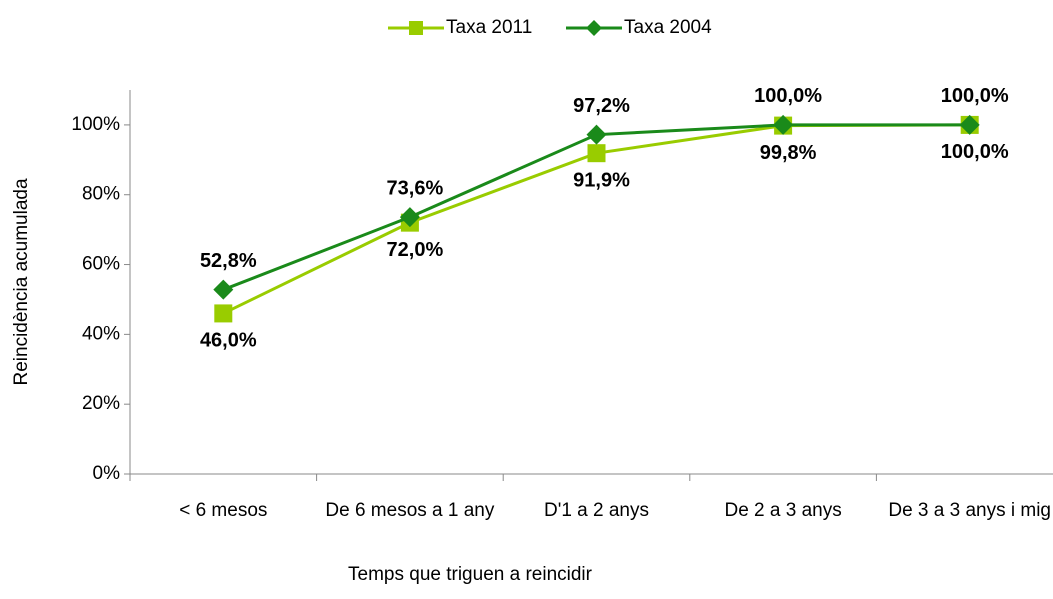 This screenshot has height=599, width=1053. I want to click on data-label: 97,2%, so click(601, 106).